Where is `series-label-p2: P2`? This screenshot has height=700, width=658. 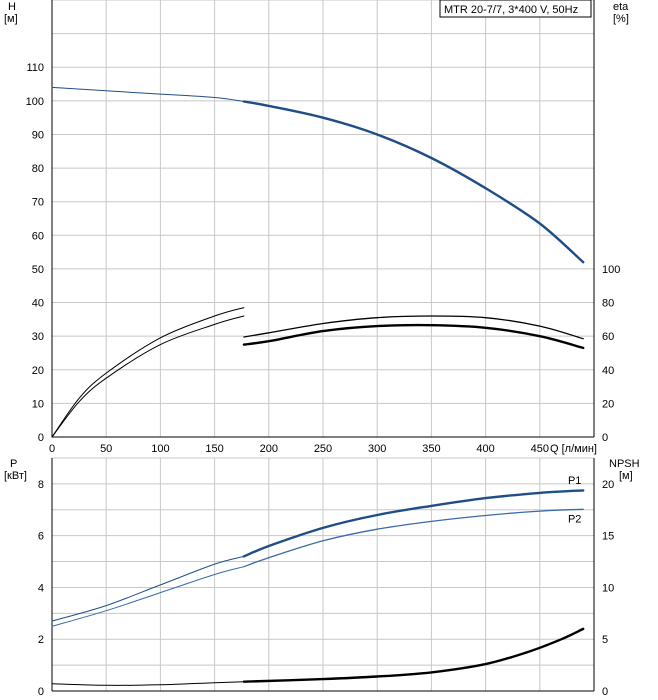 series-label-p2: P2 is located at coordinates (574, 520).